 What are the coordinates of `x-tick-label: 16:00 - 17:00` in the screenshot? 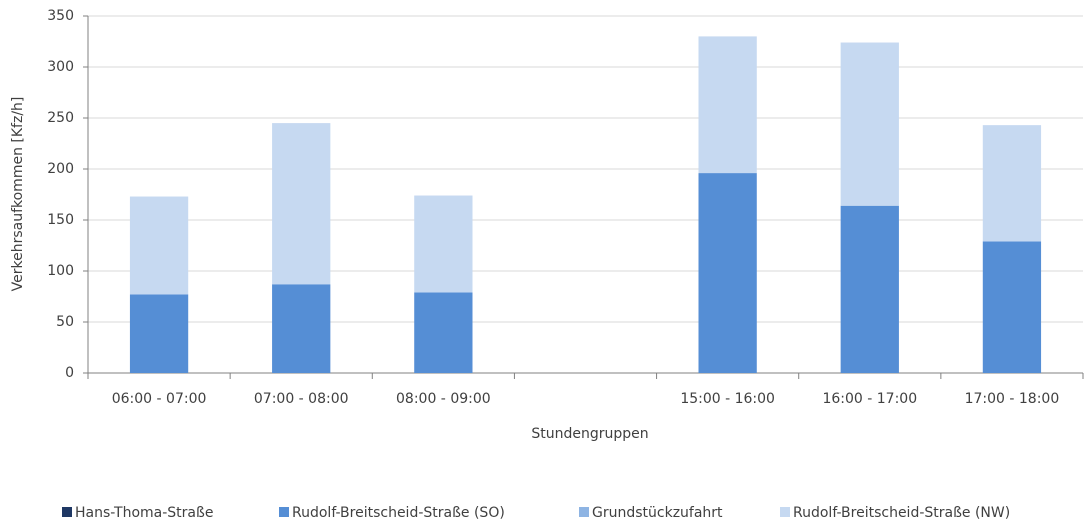 It's located at (869, 399).